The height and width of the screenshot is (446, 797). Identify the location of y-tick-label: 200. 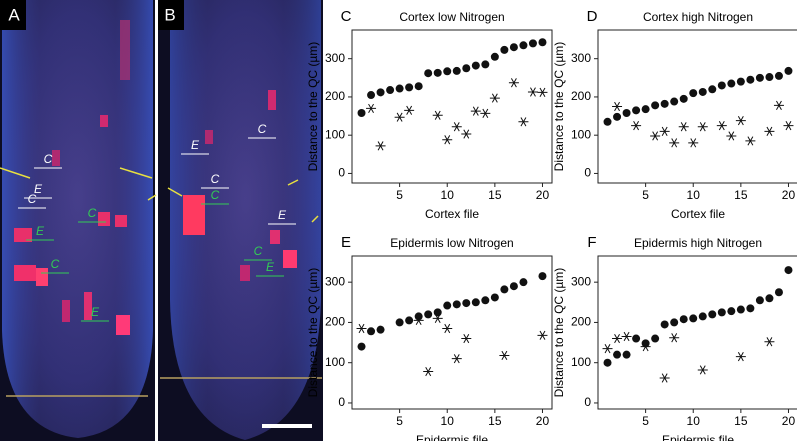
(335, 322).